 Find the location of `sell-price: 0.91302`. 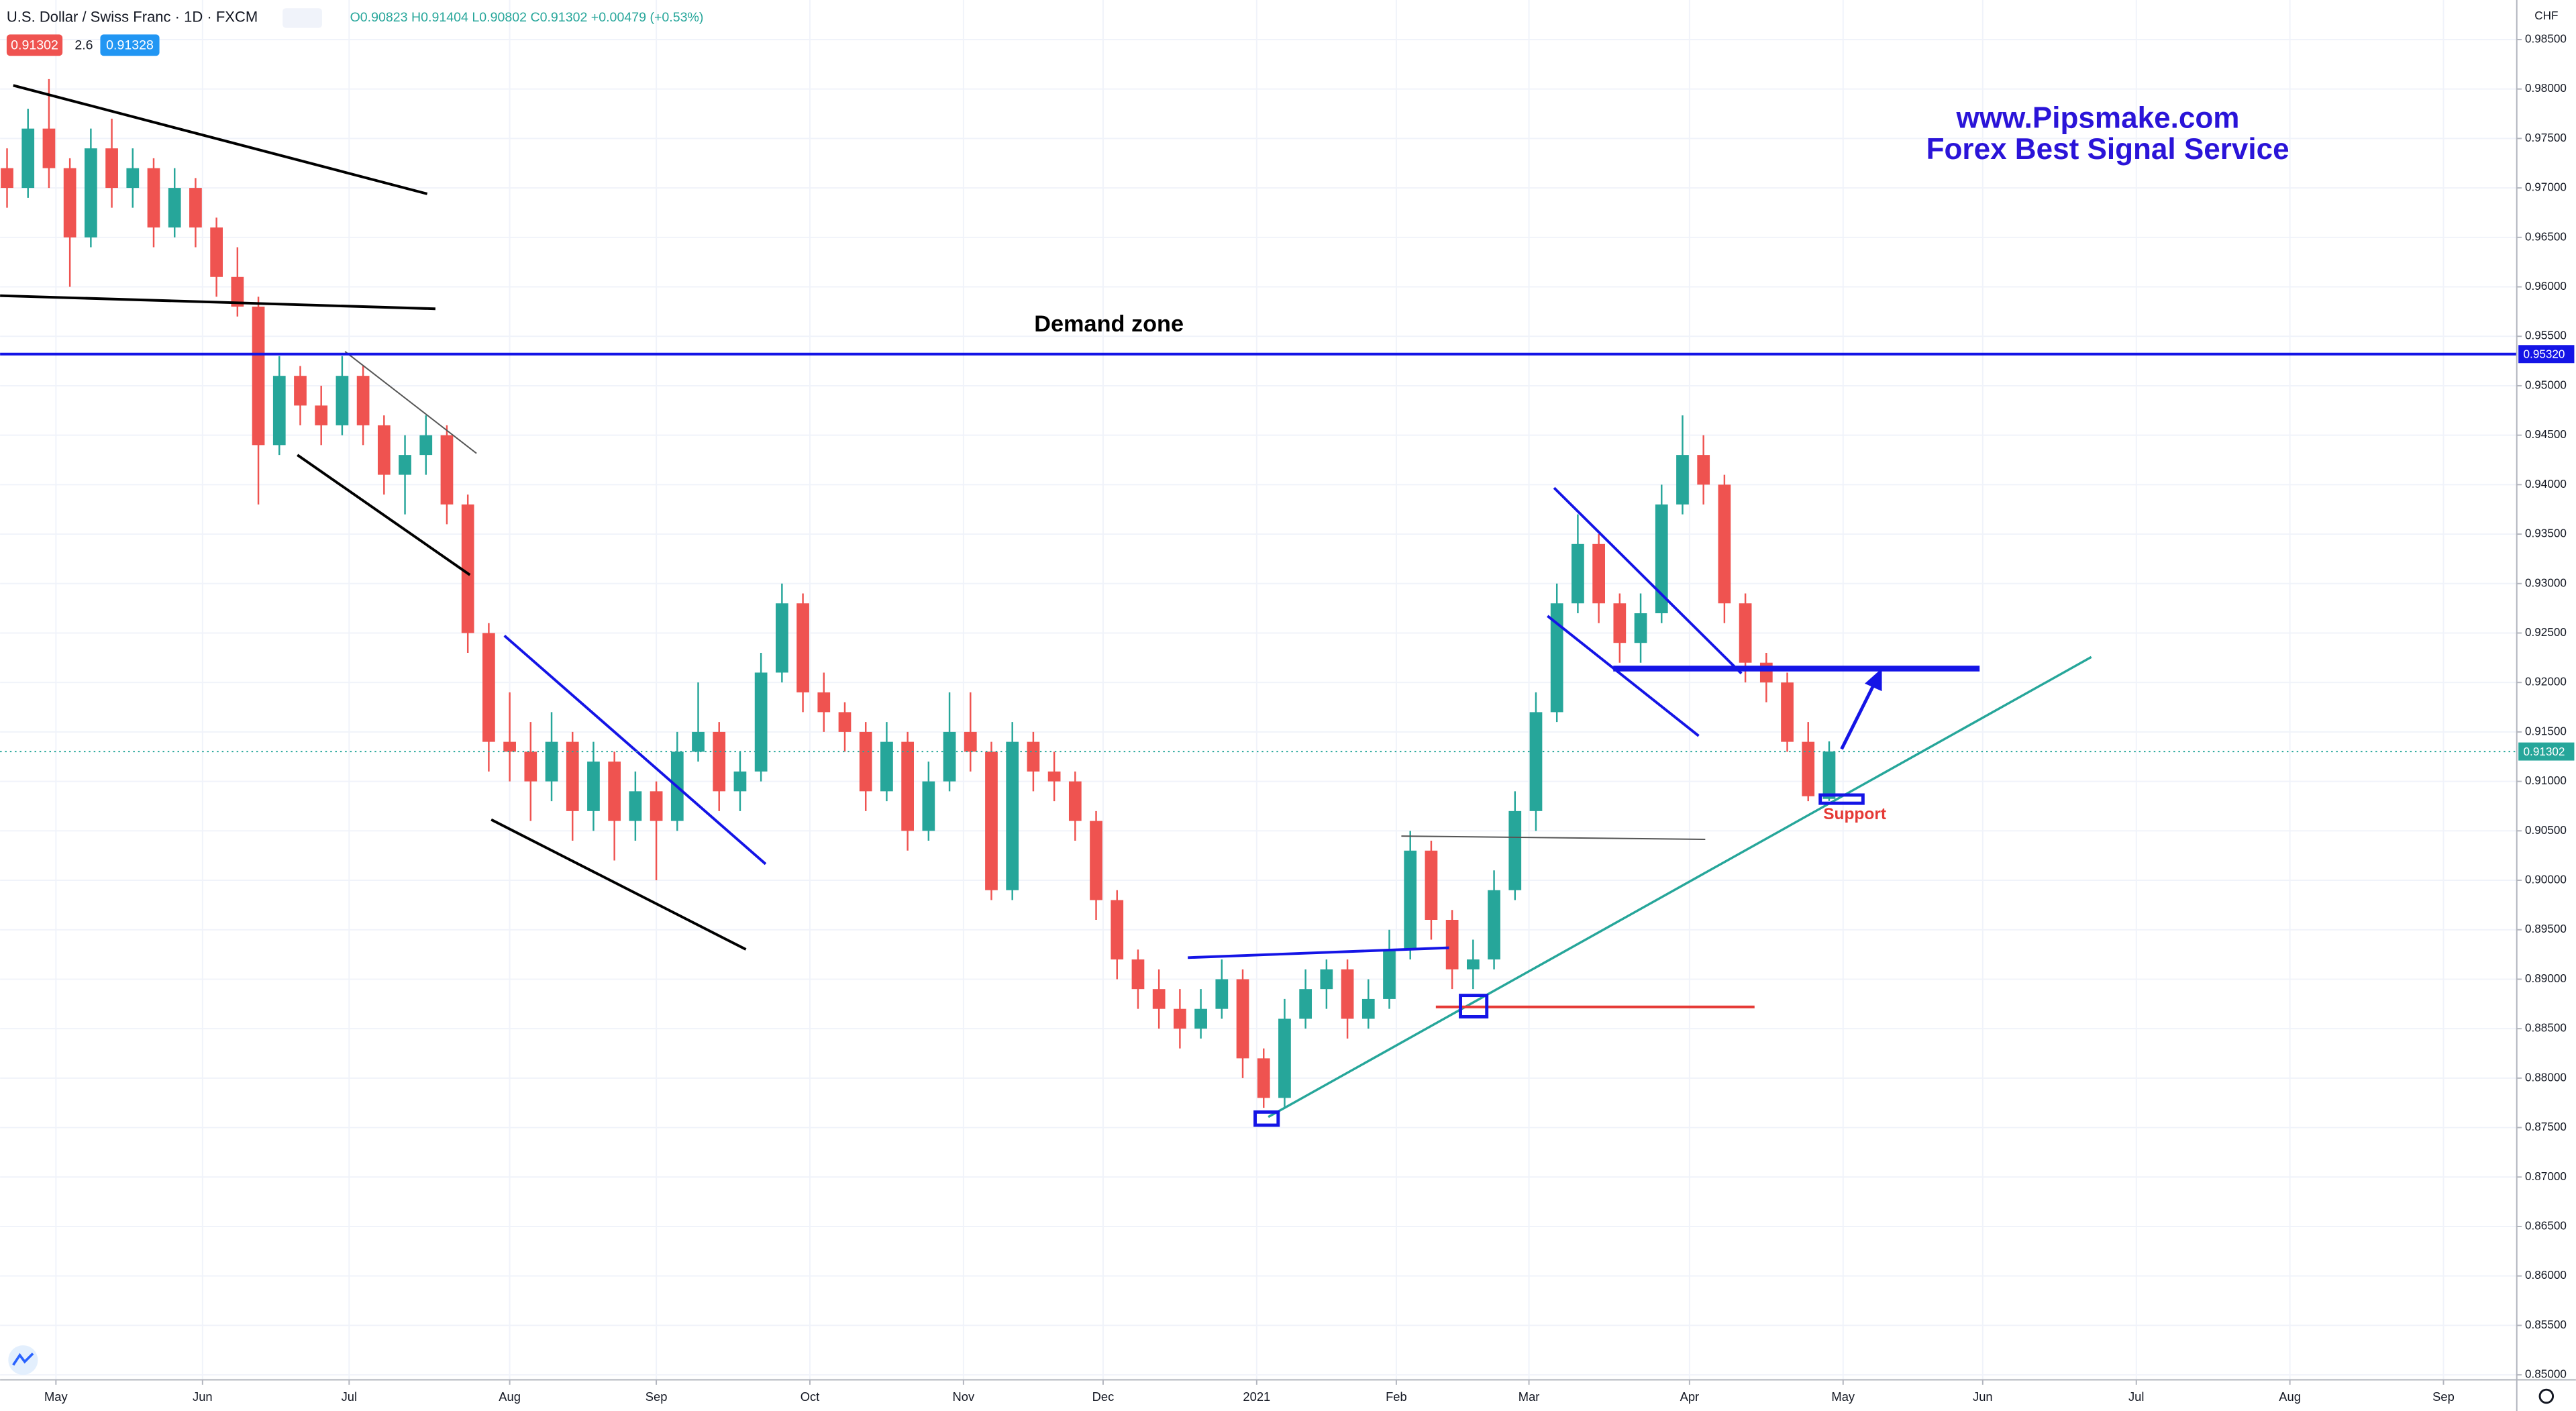

sell-price: 0.91302 is located at coordinates (34, 45).